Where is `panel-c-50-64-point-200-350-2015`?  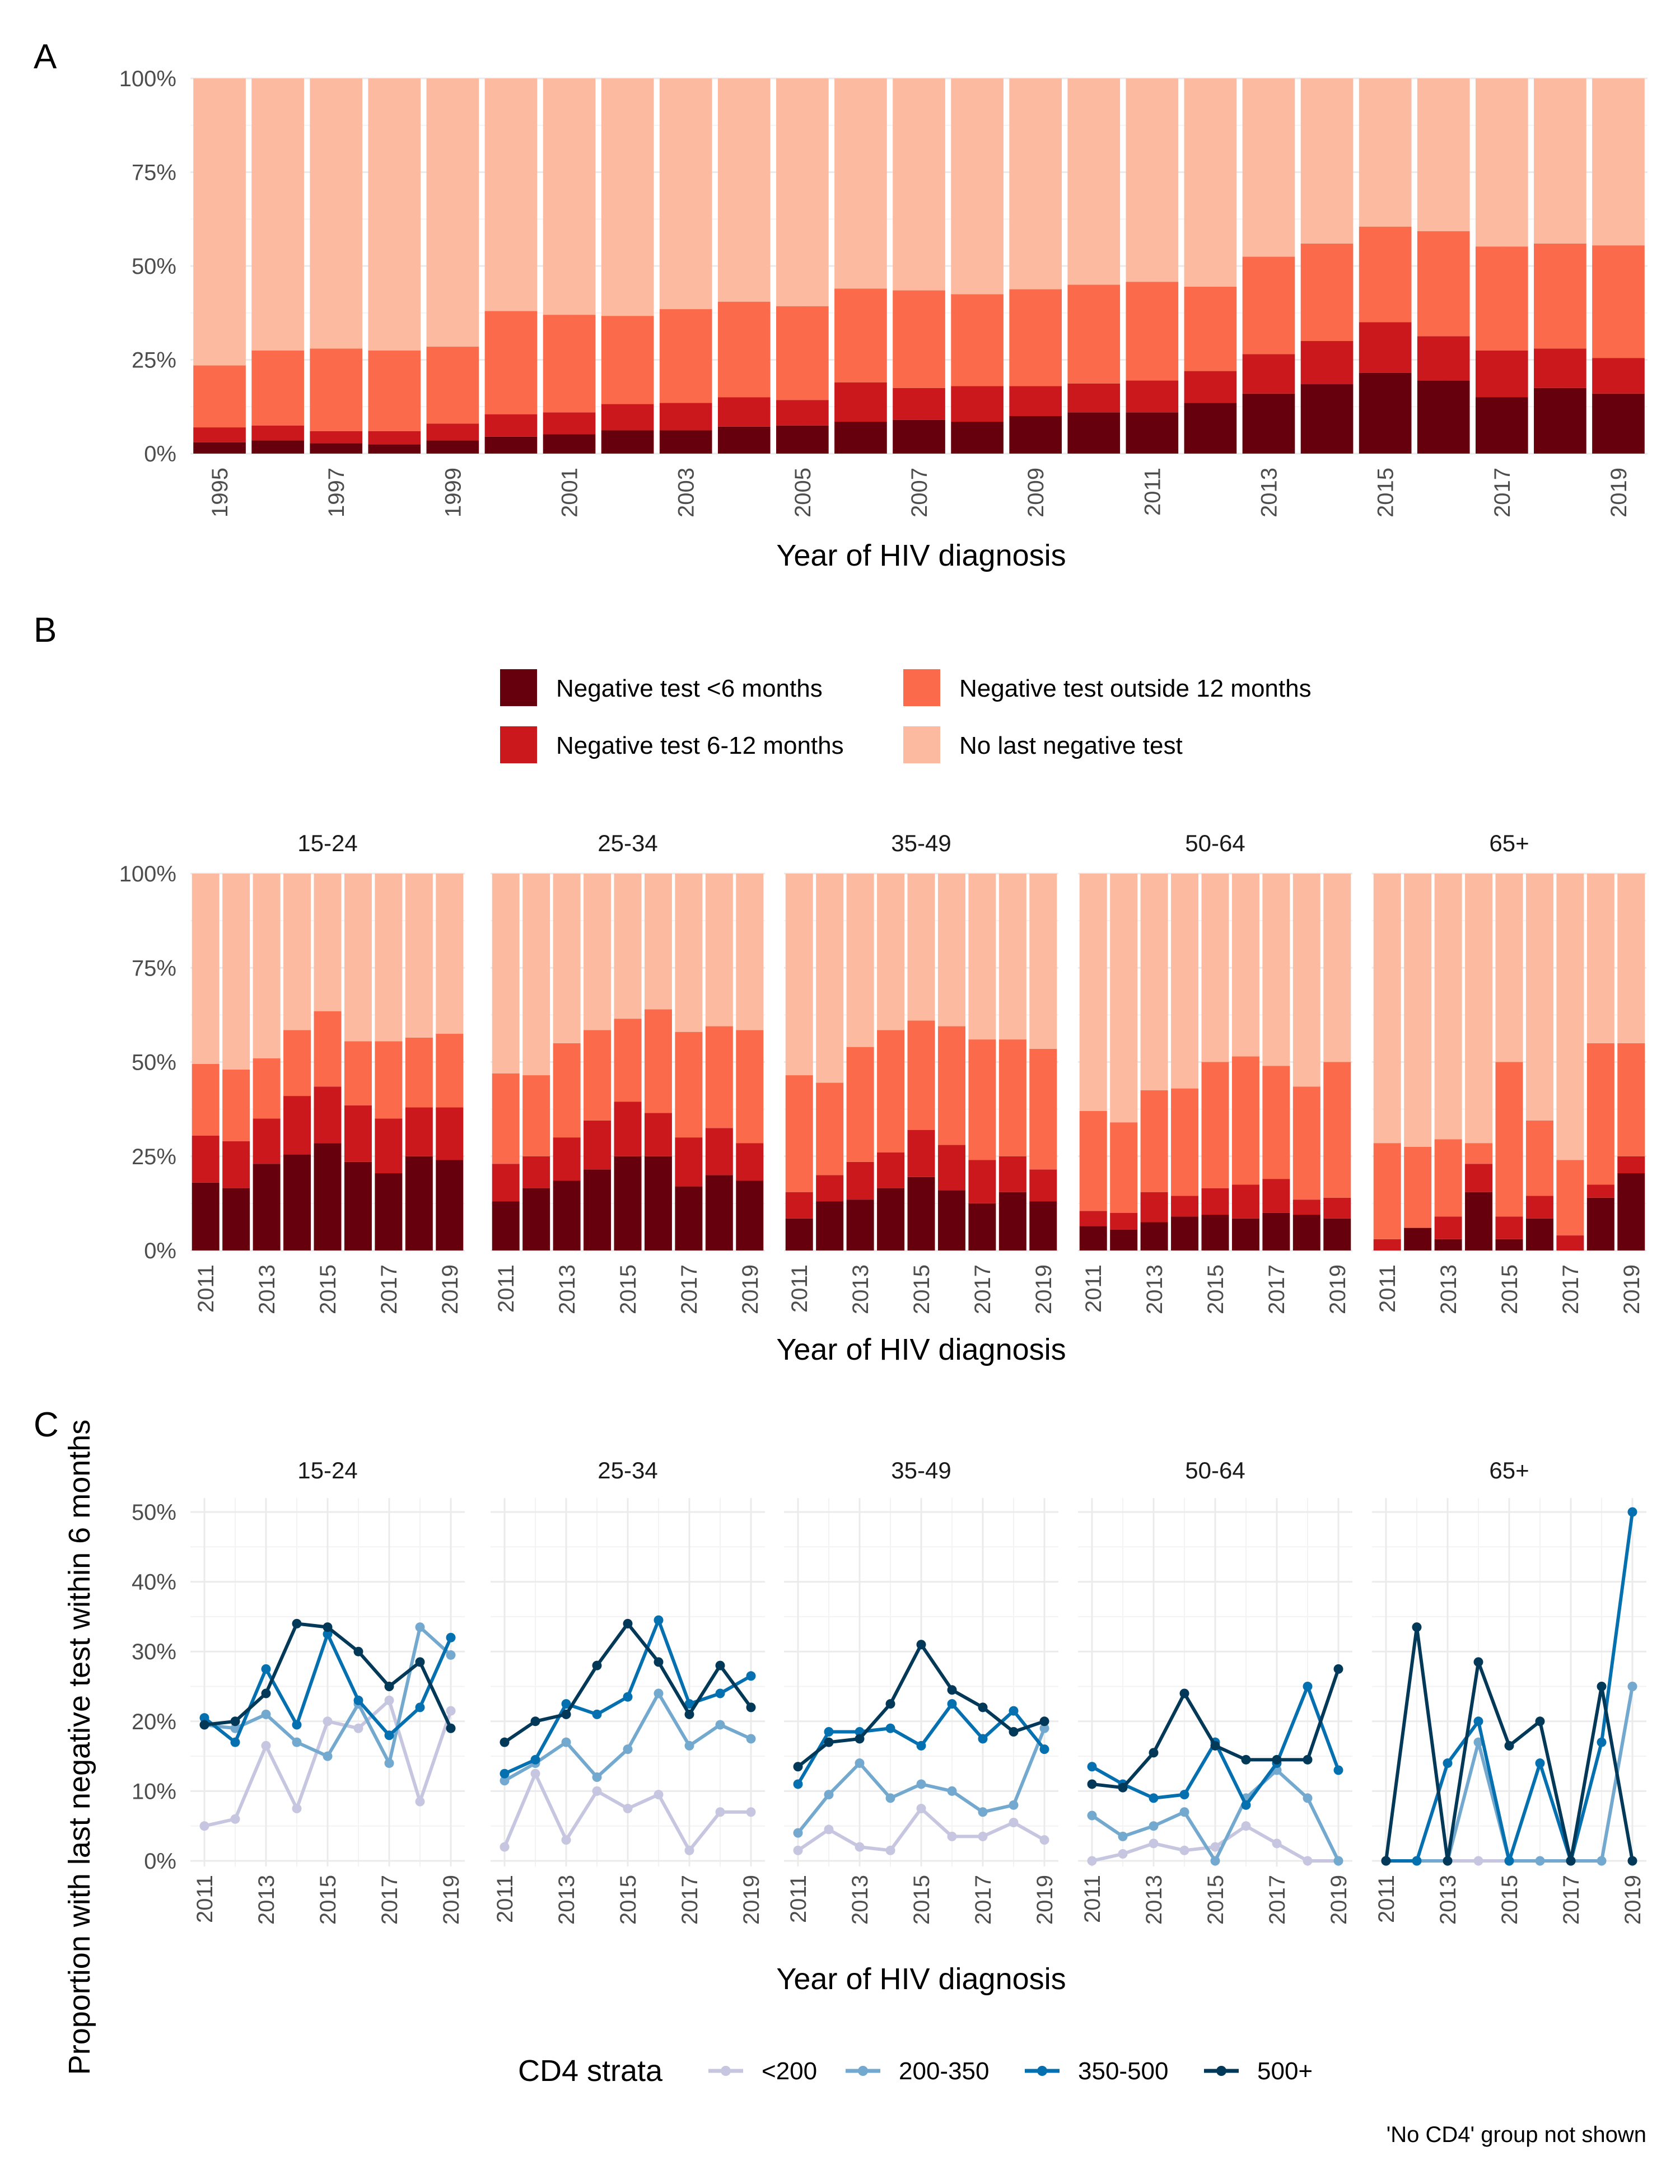 panel-c-50-64-point-200-350-2015 is located at coordinates (1215, 1861).